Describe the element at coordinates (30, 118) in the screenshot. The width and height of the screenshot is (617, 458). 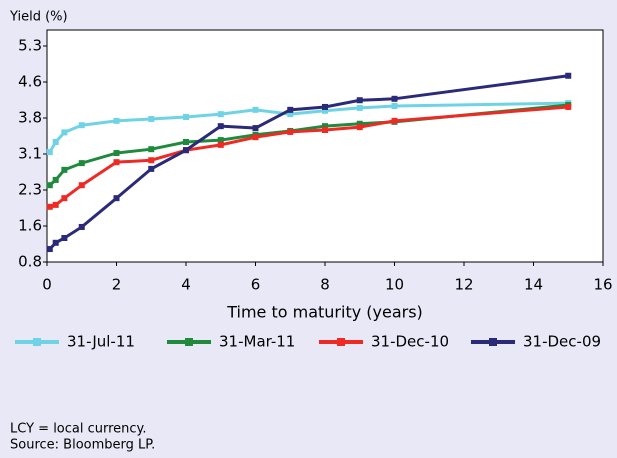
I see `y-tick-label: 3.8` at that location.